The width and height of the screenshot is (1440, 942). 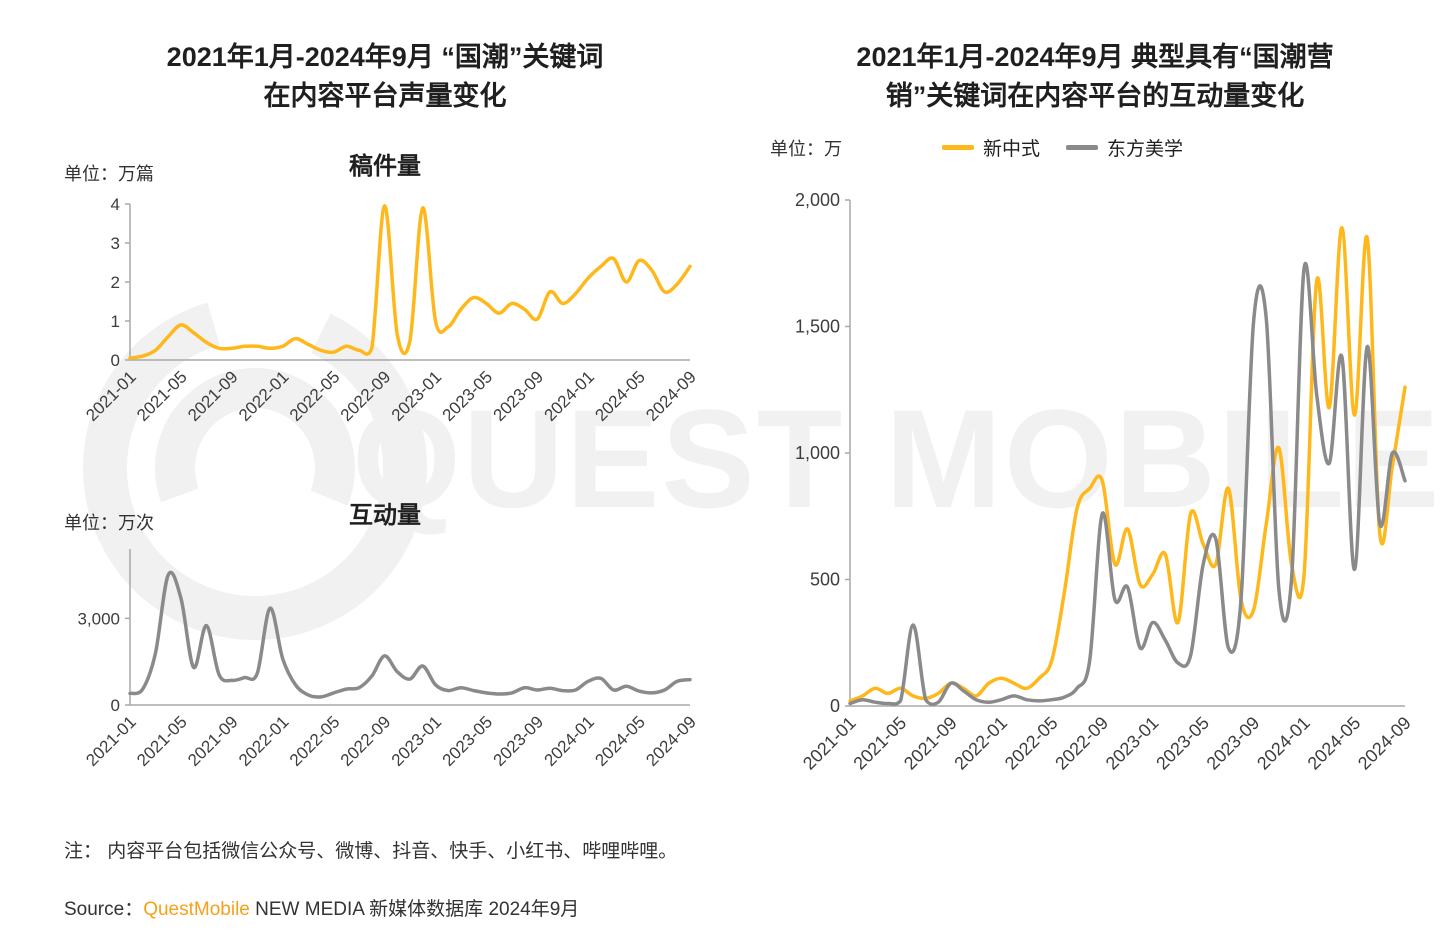 I want to click on svg-text: 500, so click(x=825, y=580).